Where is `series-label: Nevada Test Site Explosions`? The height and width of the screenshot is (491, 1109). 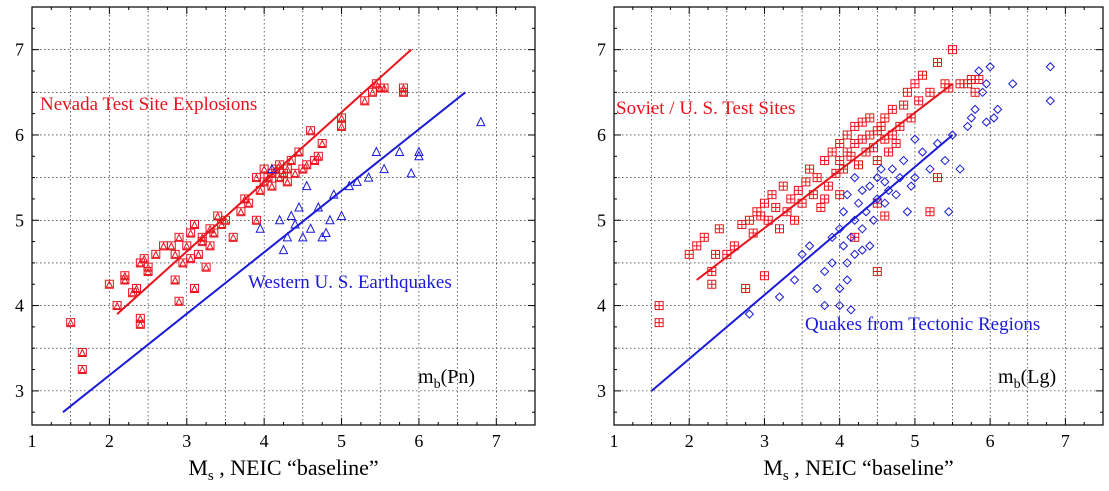 series-label: Nevada Test Site Explosions is located at coordinates (148, 104).